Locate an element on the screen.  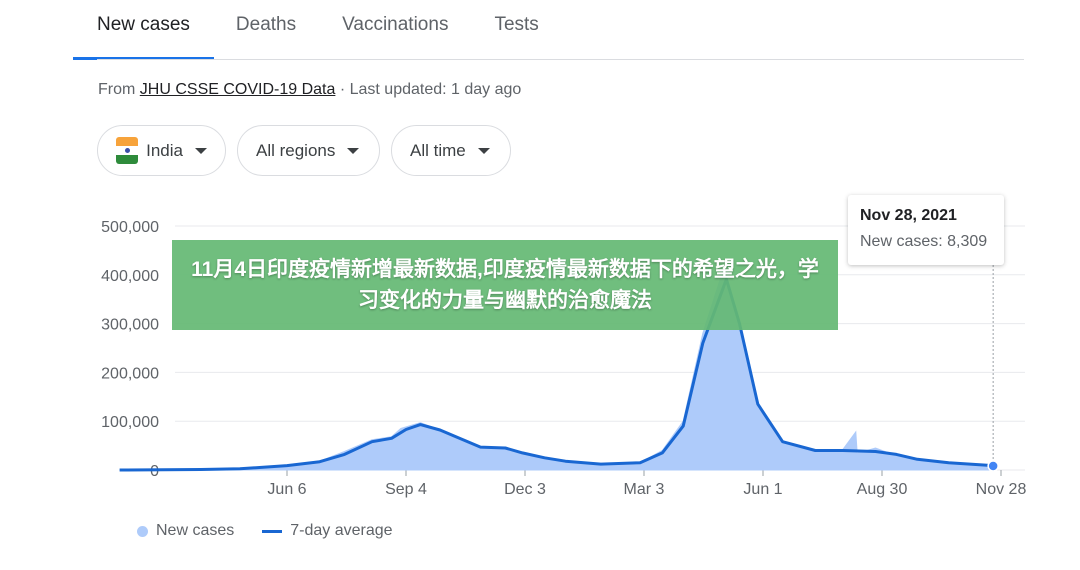
legend-7-day-average: 7-day average is located at coordinates (341, 530).